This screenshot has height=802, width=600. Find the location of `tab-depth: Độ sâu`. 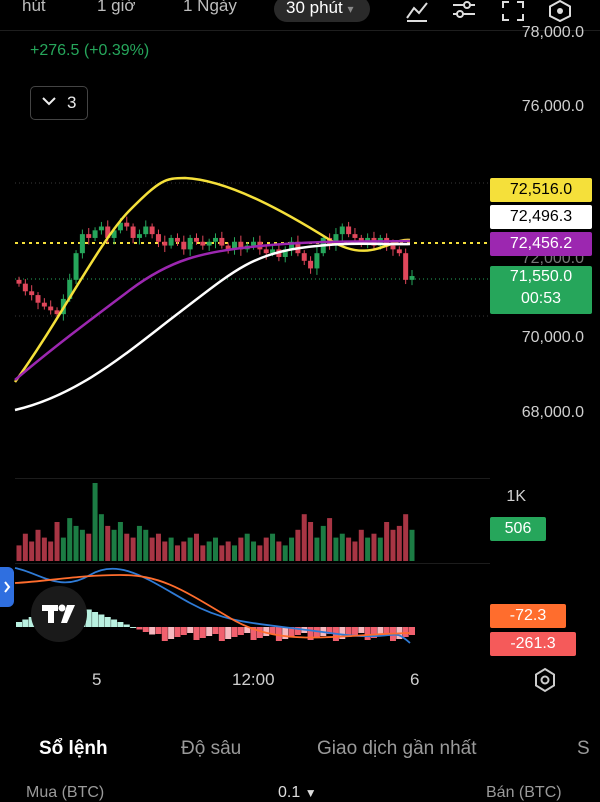

tab-depth: Độ sâu is located at coordinates (211, 748).